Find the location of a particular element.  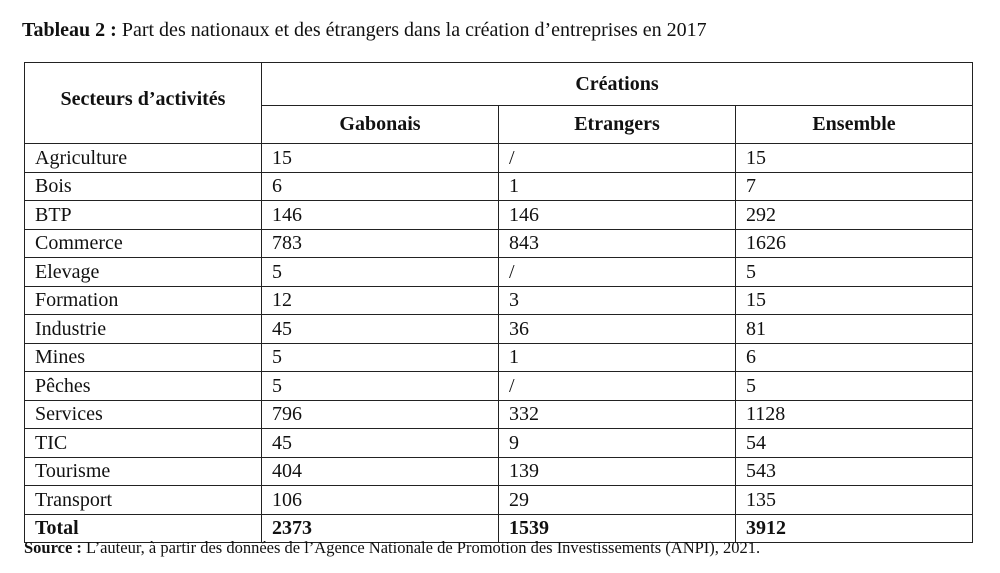

cell-ensemble: 1626 is located at coordinates (854, 243).